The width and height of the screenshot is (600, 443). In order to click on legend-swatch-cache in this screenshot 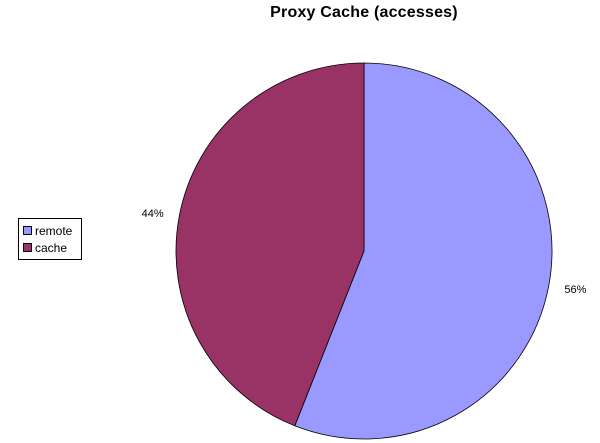, I will do `click(27, 247)`.